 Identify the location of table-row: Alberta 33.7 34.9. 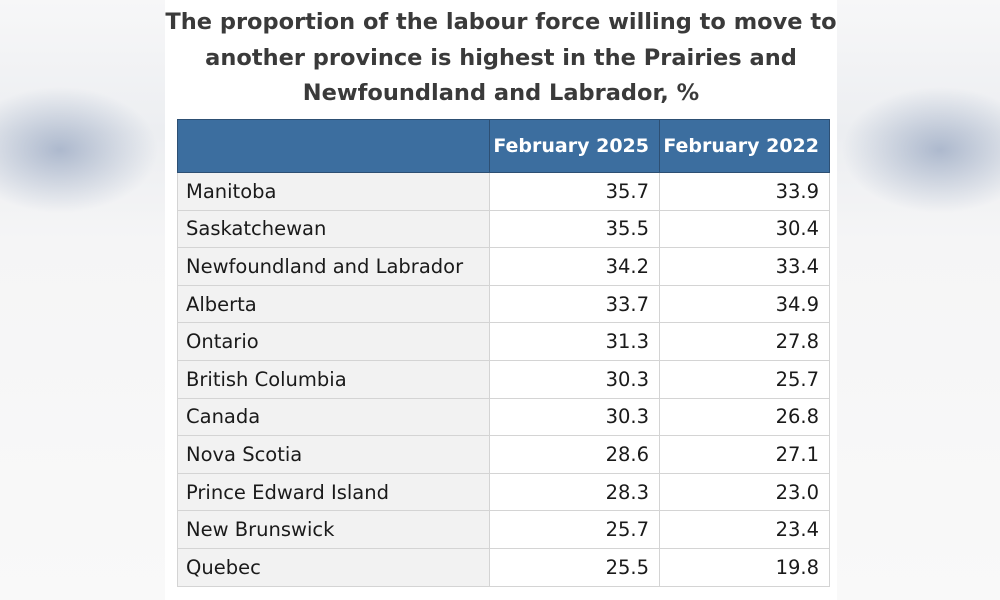
(503, 304).